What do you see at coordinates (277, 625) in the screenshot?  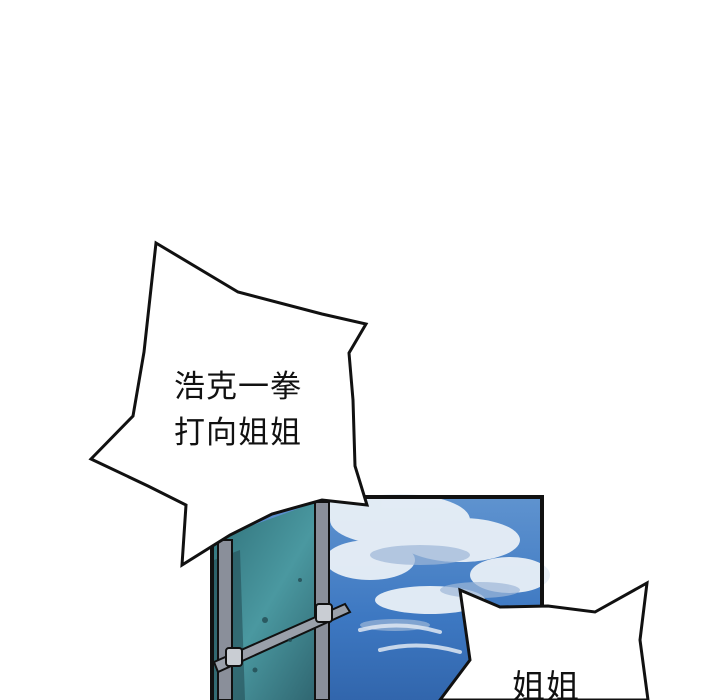 I see `glass-spots` at bounding box center [277, 625].